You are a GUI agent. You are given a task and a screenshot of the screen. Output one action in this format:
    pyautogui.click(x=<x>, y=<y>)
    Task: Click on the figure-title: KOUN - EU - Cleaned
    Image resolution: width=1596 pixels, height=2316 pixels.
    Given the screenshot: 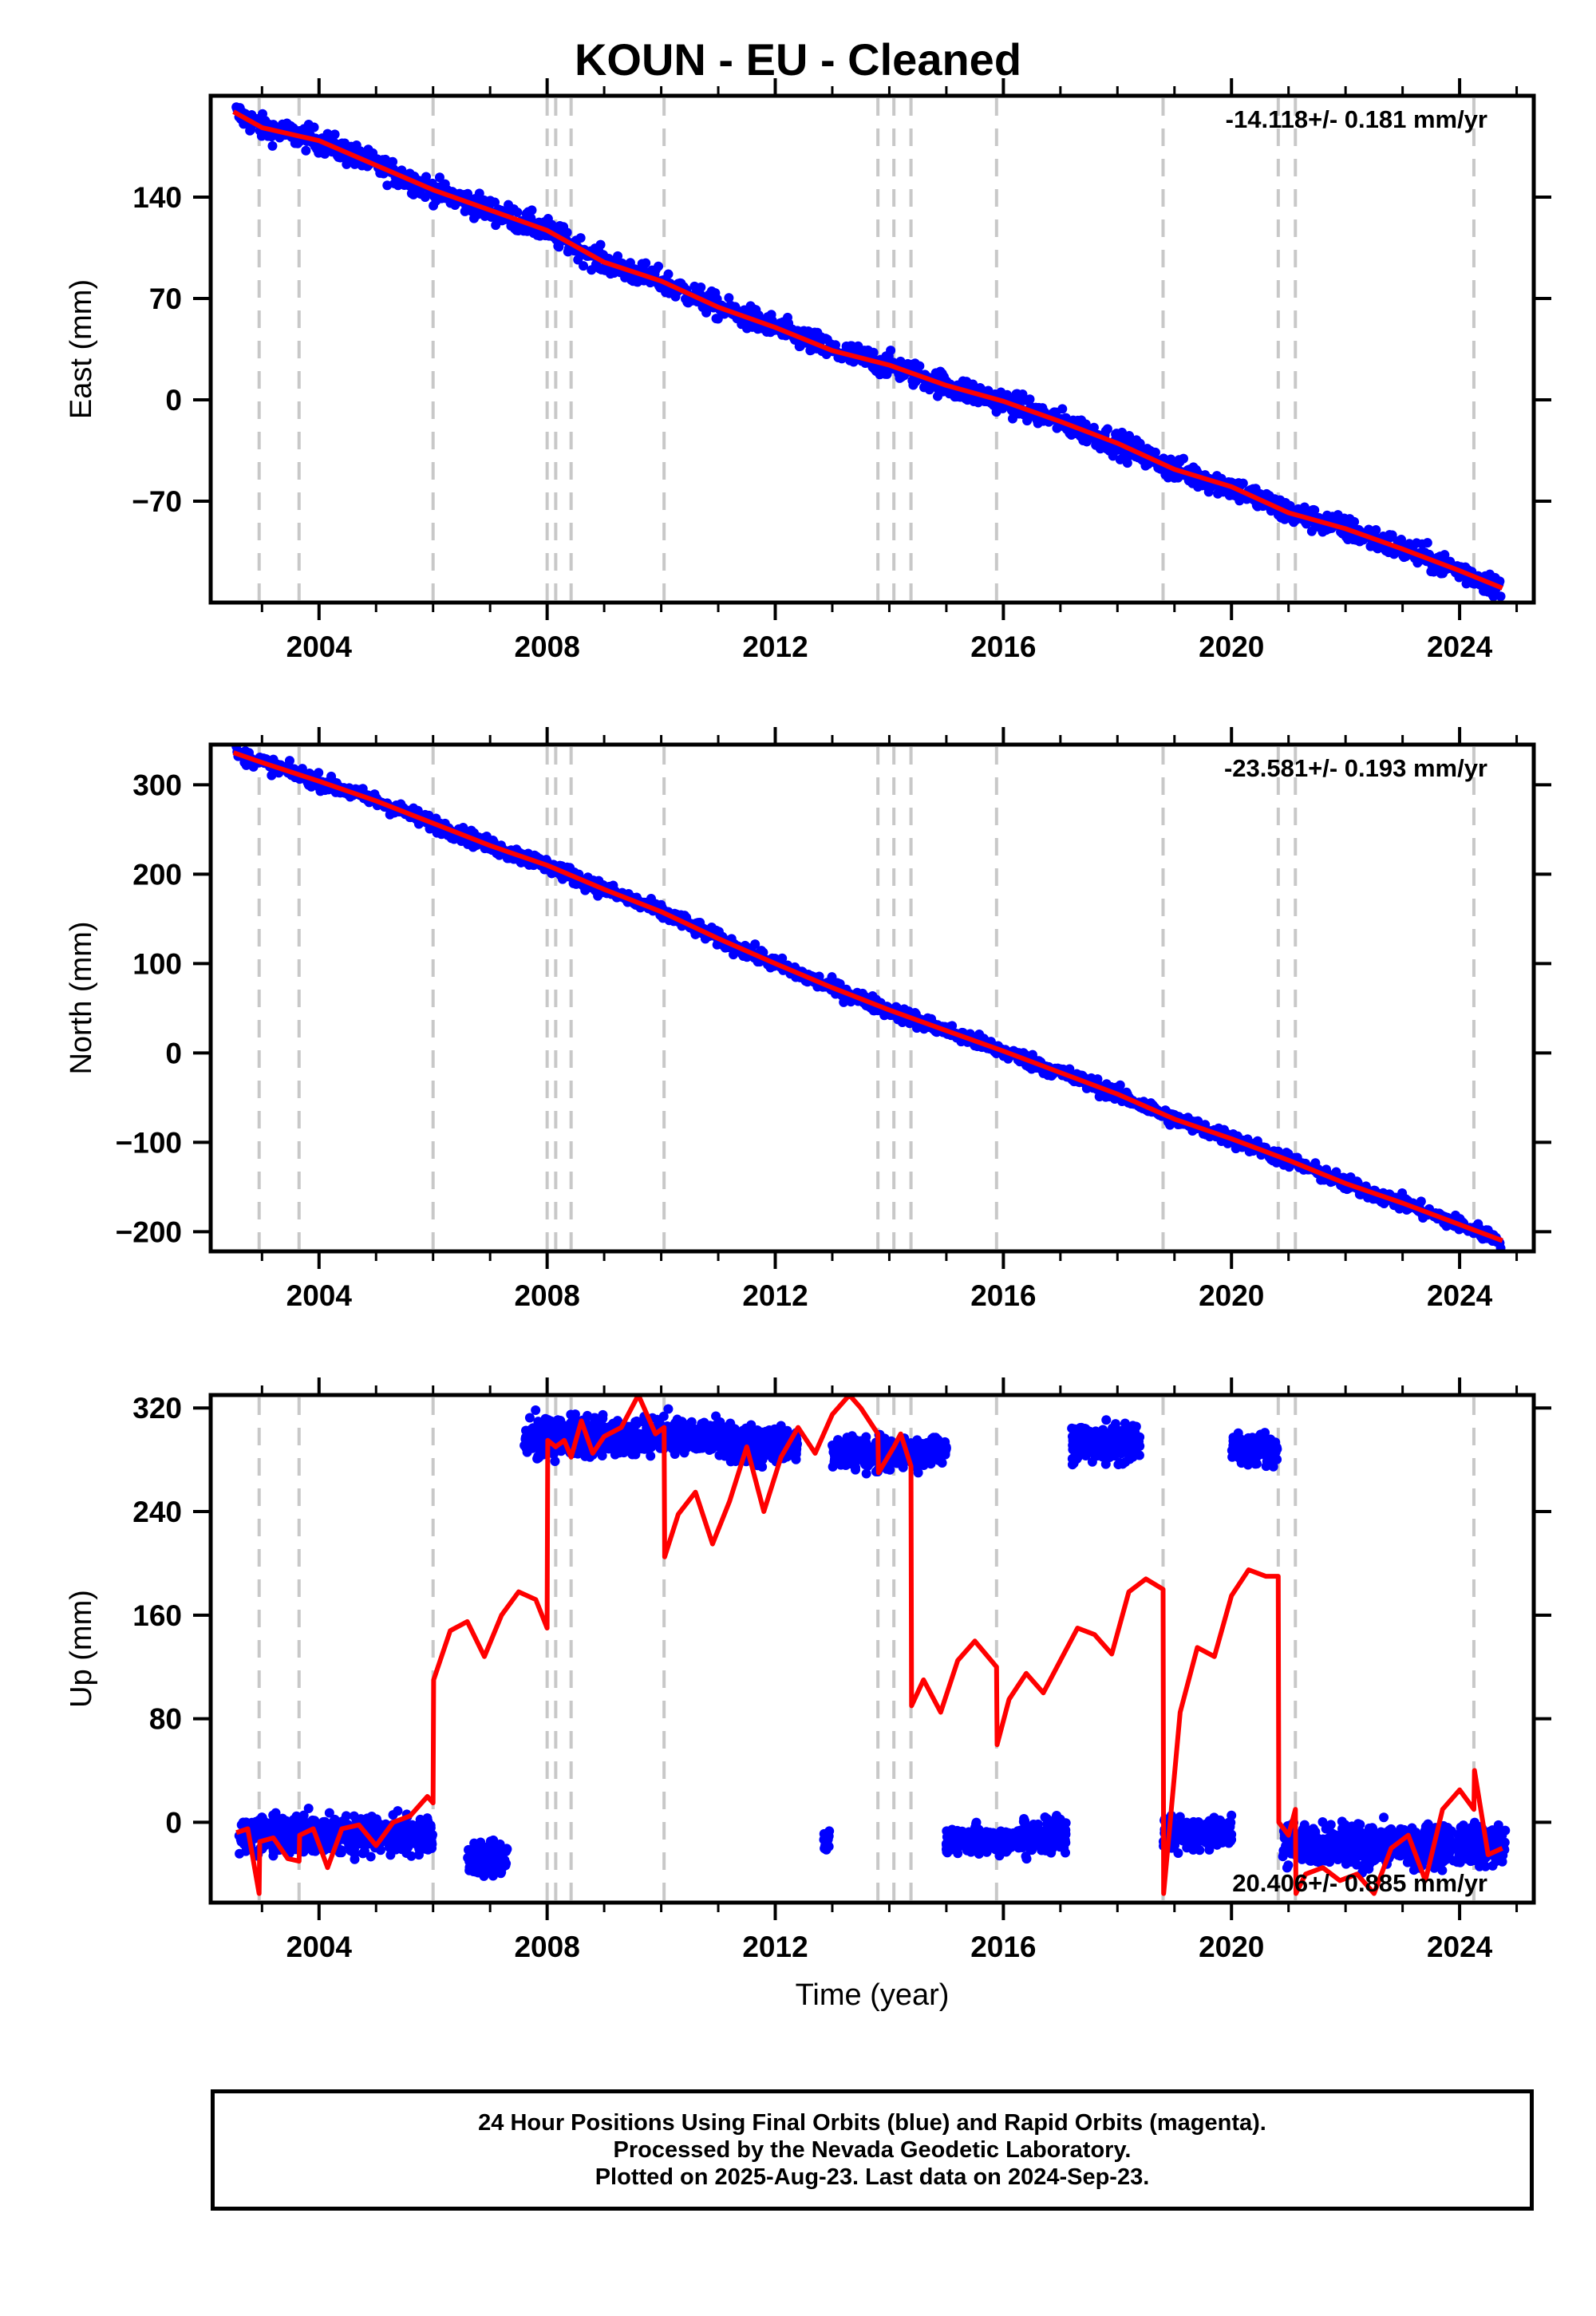 What is the action you would take?
    pyautogui.click(x=798, y=59)
    